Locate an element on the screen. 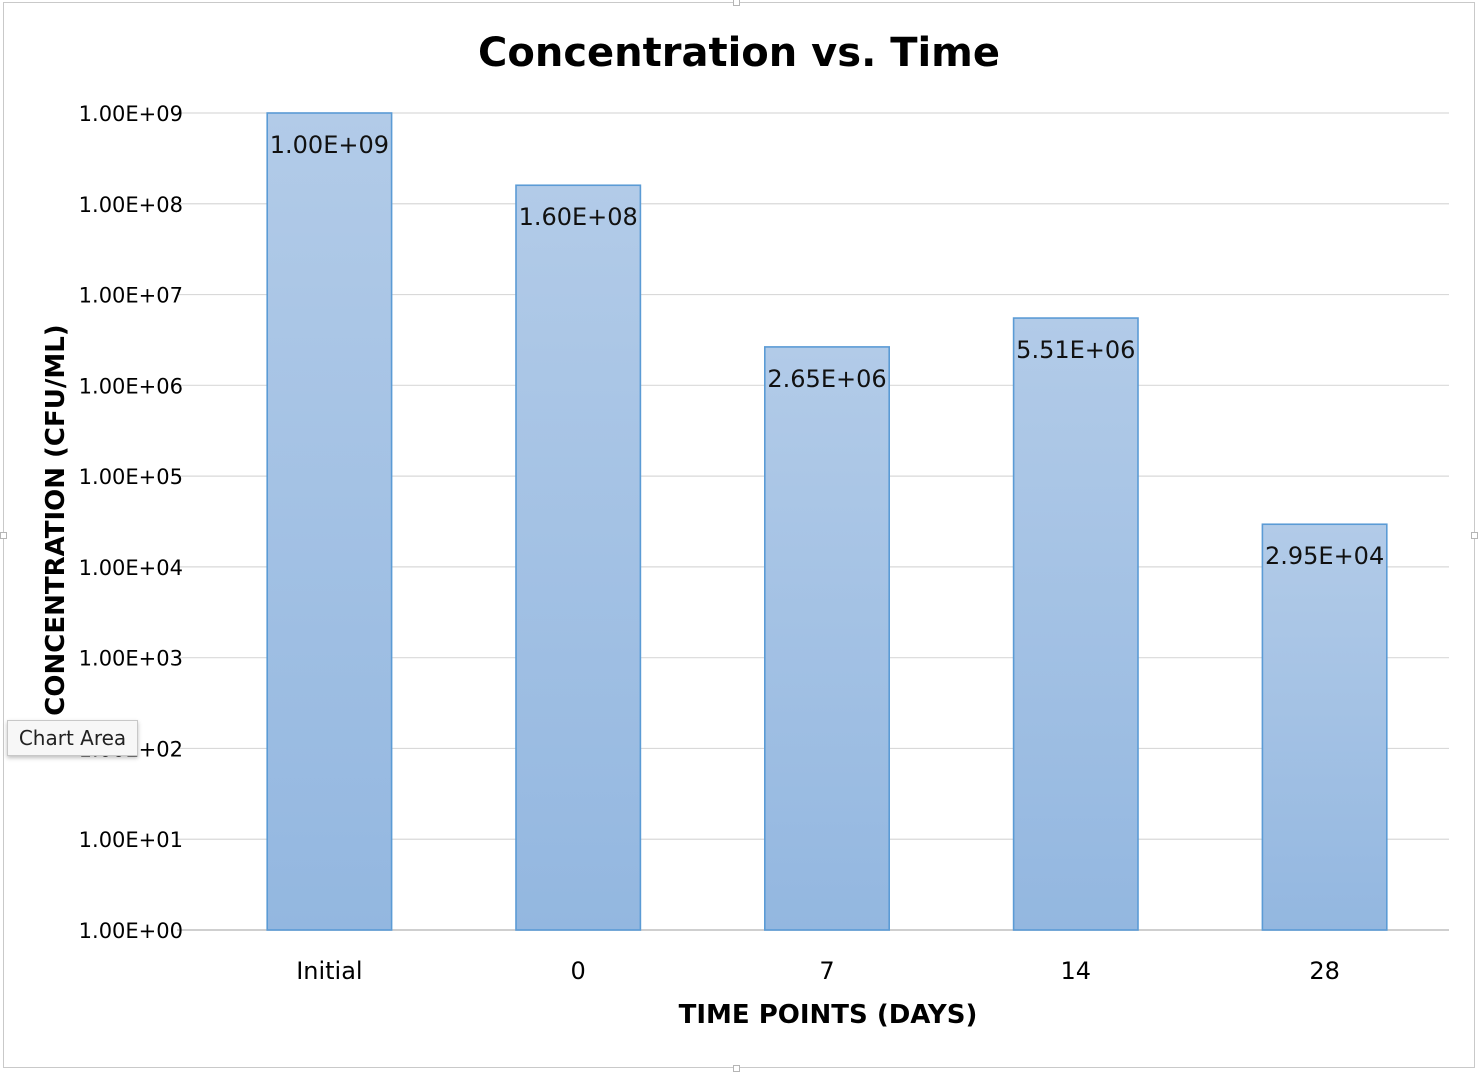 This screenshot has height=1072, width=1478. chart-title: Concentration vs. Time is located at coordinates (739, 53).